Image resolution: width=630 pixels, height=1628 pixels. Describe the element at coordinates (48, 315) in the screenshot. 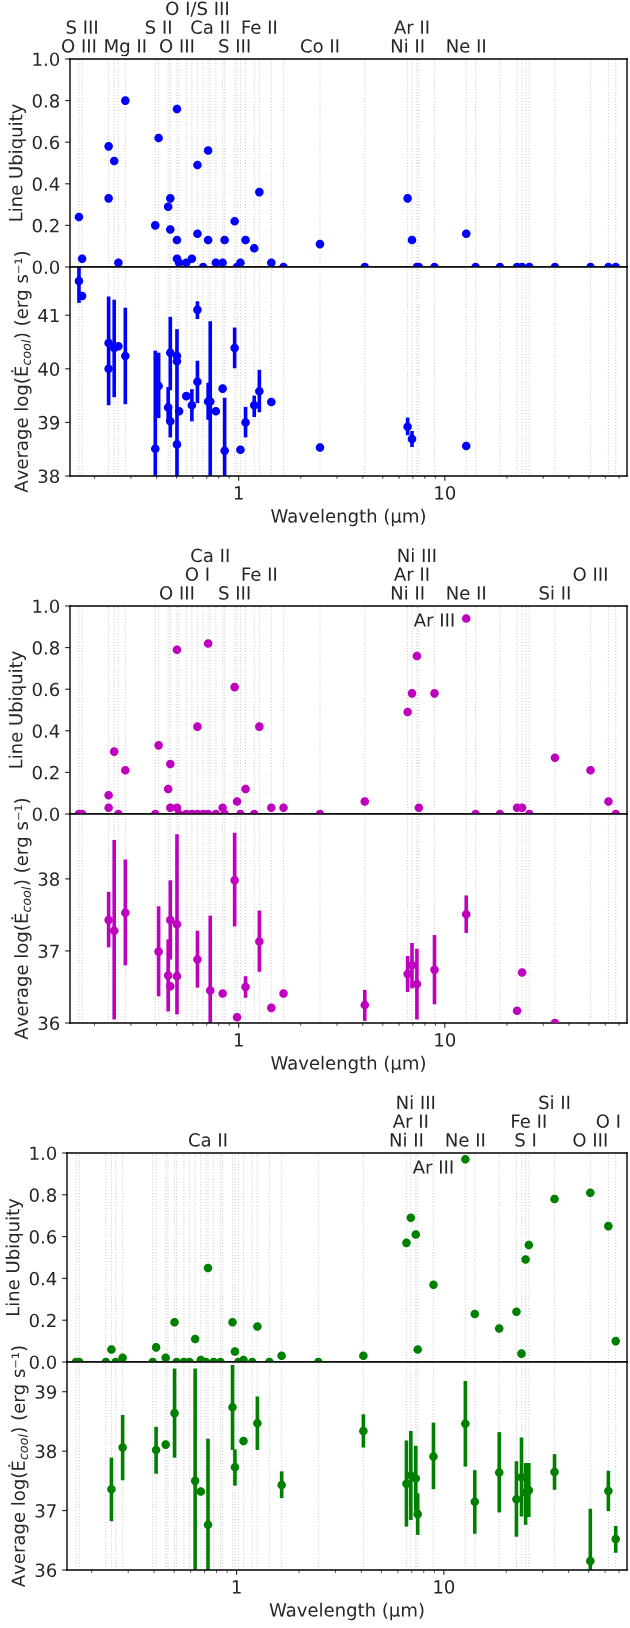

I see `y-tick-label: 41` at that location.